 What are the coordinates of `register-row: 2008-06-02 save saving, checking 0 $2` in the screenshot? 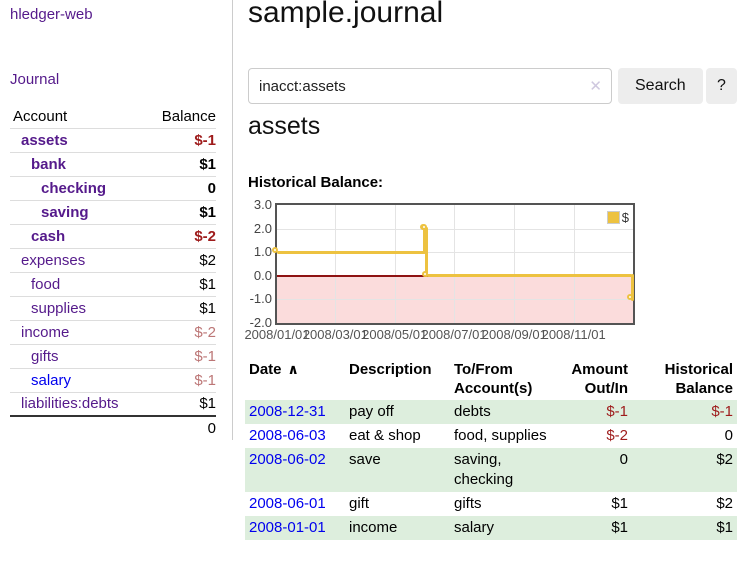 It's located at (491, 470).